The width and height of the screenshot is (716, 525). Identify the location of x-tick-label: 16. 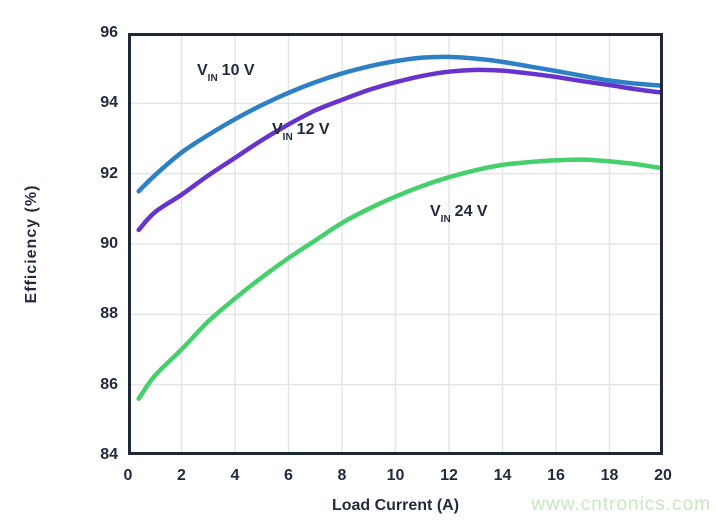
(556, 475).